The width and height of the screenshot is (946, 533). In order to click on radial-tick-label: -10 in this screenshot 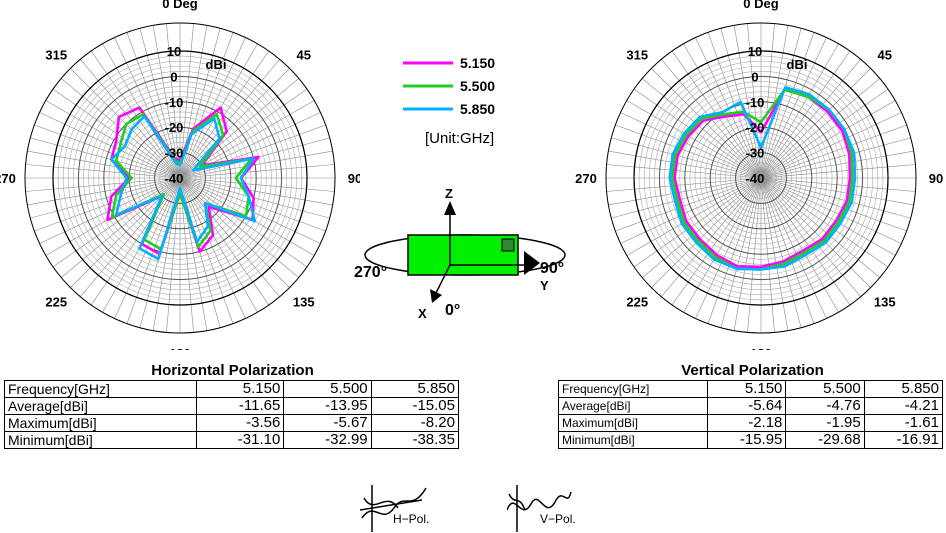, I will do `click(174, 102)`.